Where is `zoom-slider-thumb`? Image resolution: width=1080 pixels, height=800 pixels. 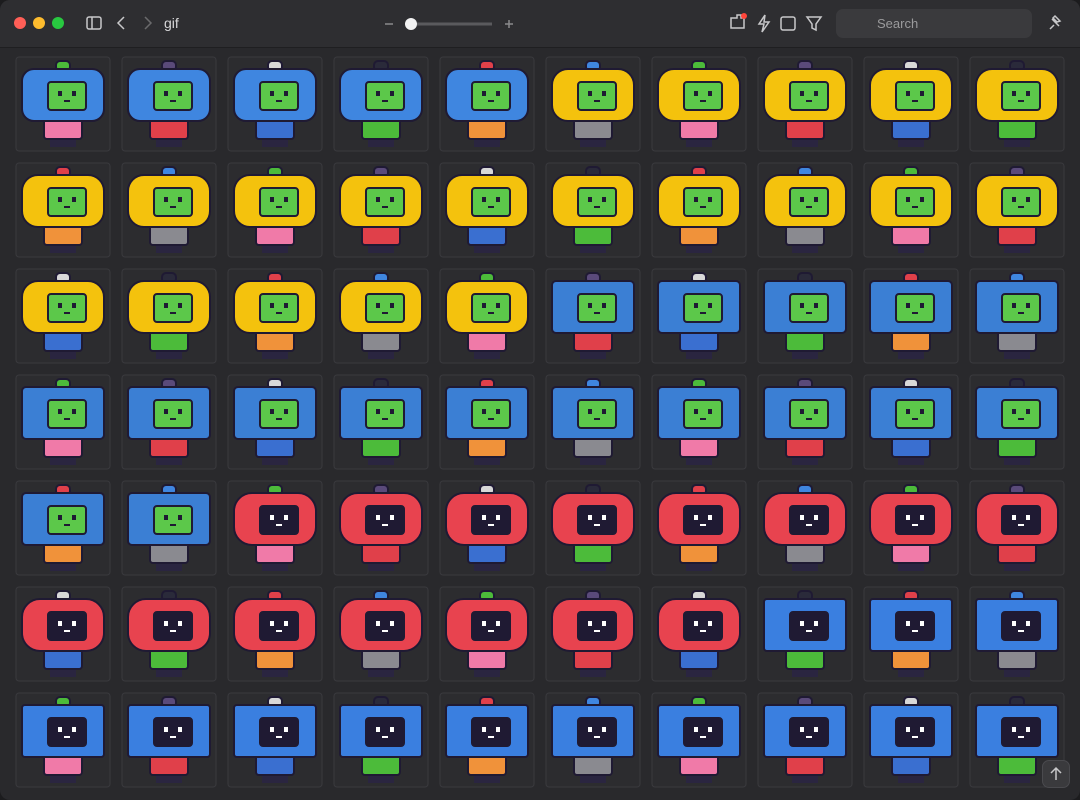
zoom-slider-thumb is located at coordinates (411, 24).